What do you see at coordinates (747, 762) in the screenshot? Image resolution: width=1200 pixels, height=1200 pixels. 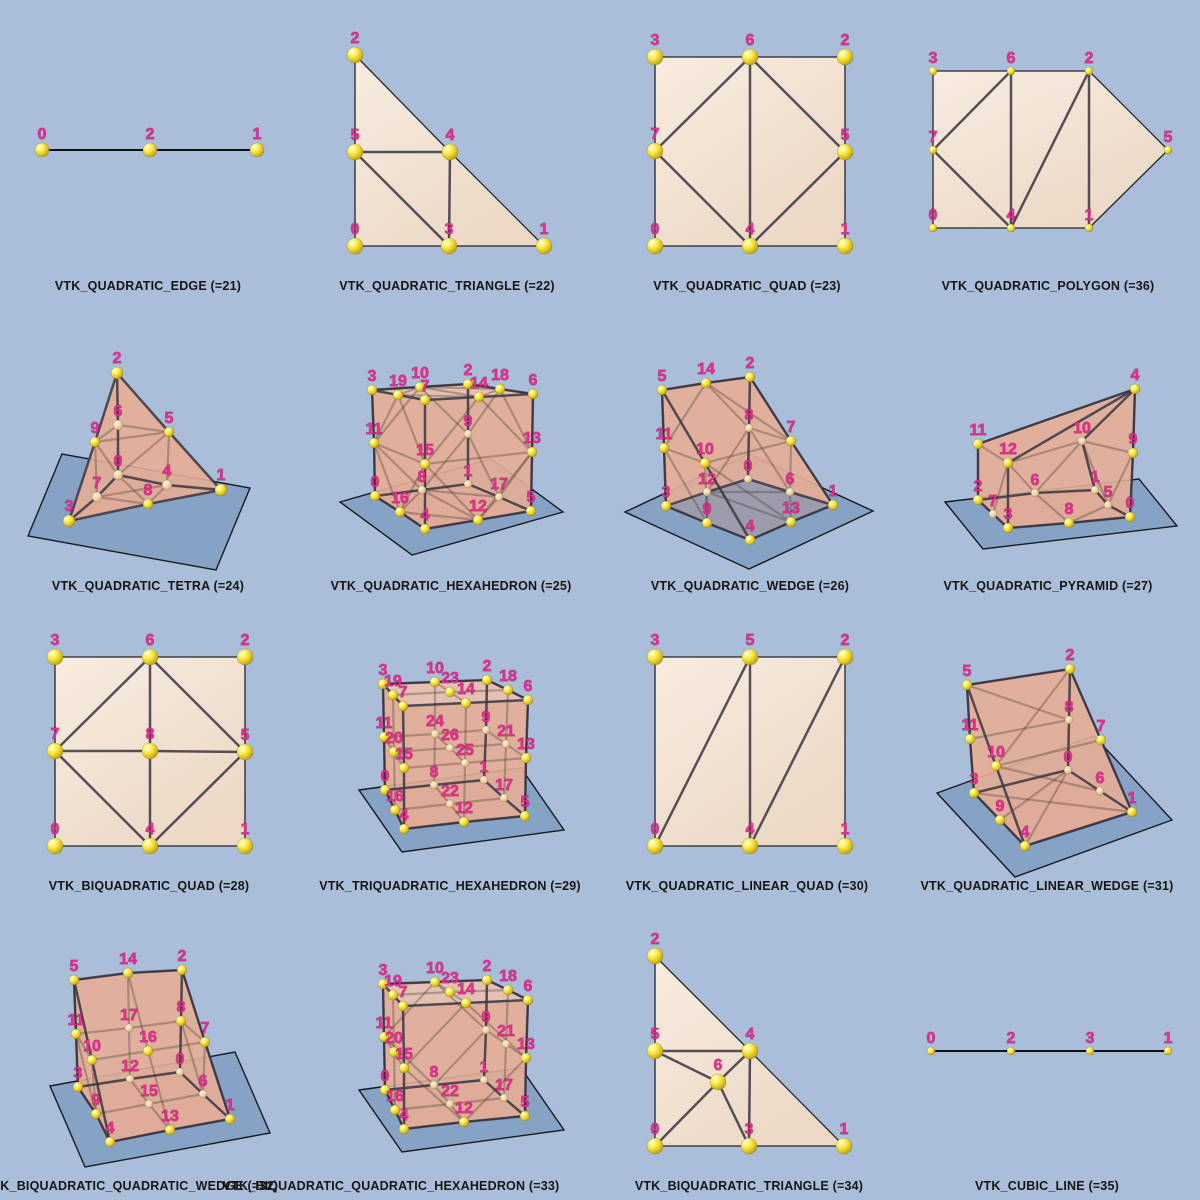 I see `vtk-quadratic-linear-quad-figure: 0 1 2 3 4 5 VTK_QUADRATIC_LINEAR_QUAD (=30)` at bounding box center [747, 762].